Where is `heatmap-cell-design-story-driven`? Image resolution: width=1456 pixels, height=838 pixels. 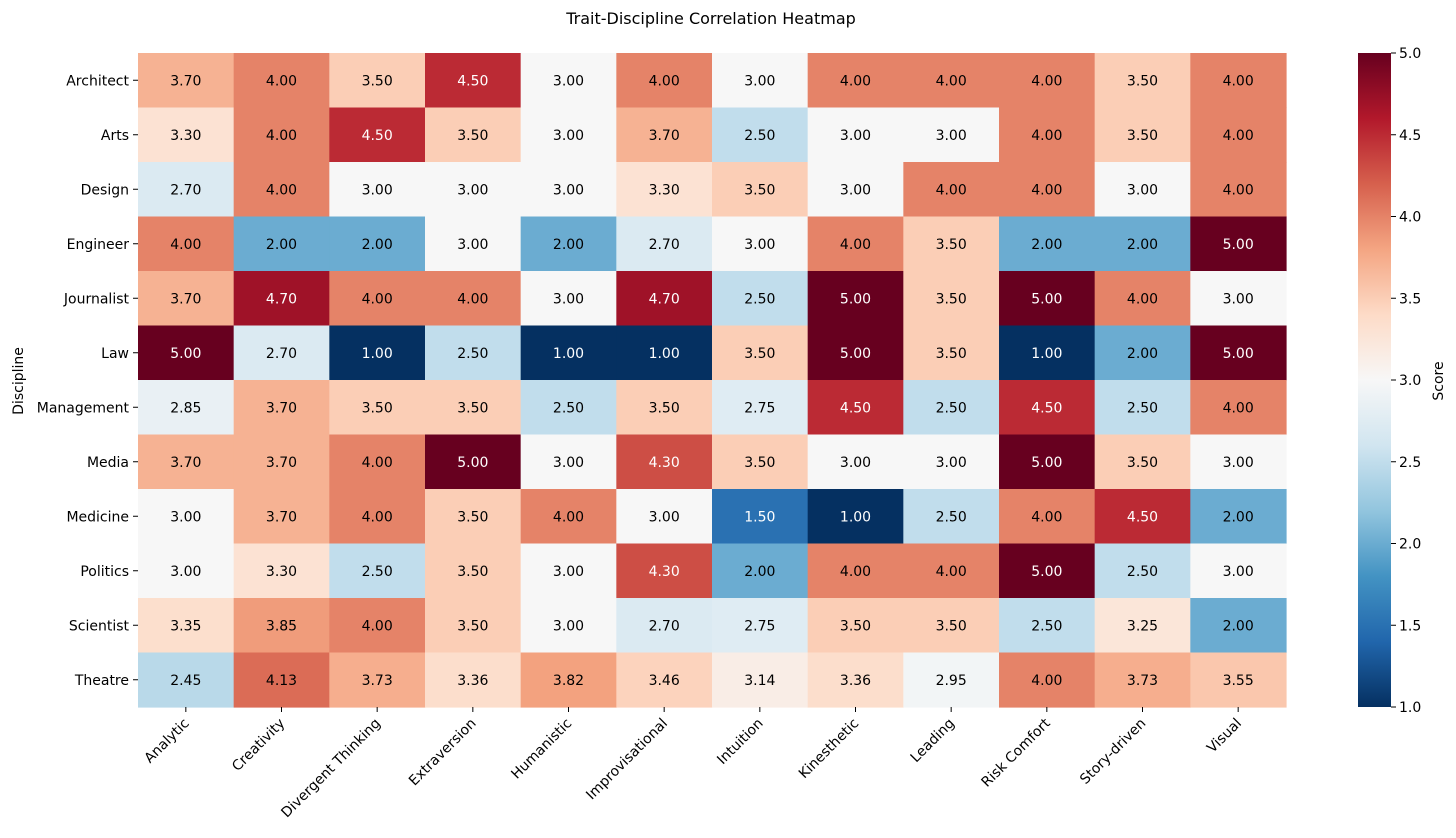 heatmap-cell-design-story-driven is located at coordinates (1142, 190).